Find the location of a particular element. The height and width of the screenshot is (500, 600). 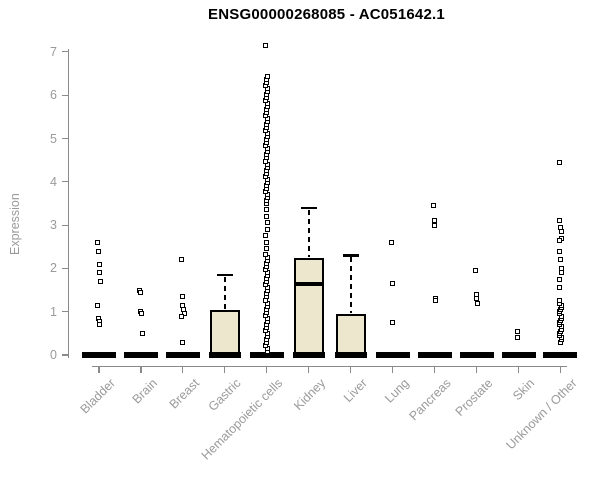

x-tick-label: Kidney is located at coordinates (309, 394).